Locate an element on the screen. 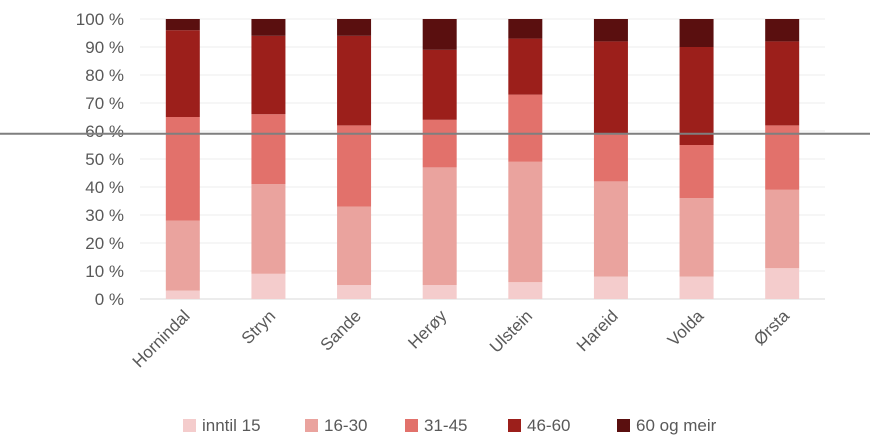  y-tick-label: 60 % is located at coordinates (104, 131).